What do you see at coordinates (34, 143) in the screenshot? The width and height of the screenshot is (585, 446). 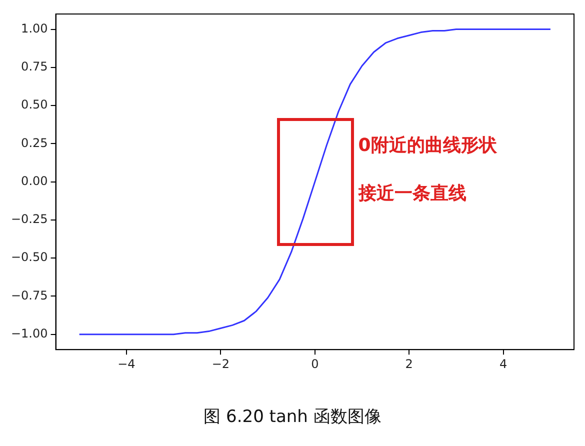 I see `y-tick-label: 0.25` at bounding box center [34, 143].